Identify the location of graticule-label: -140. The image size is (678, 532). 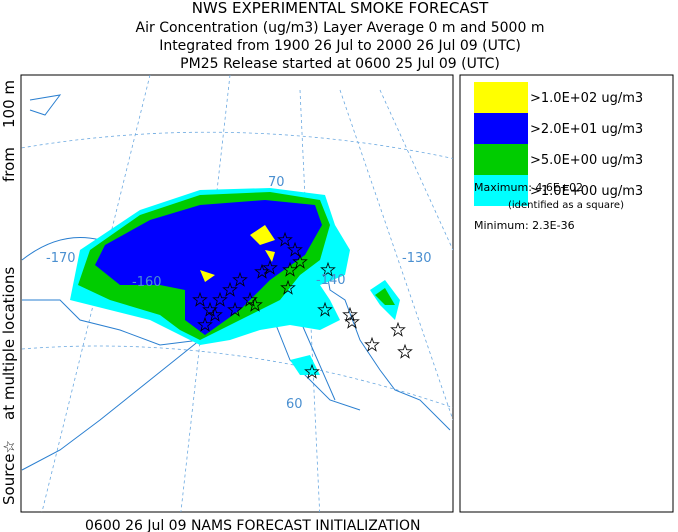
(331, 280).